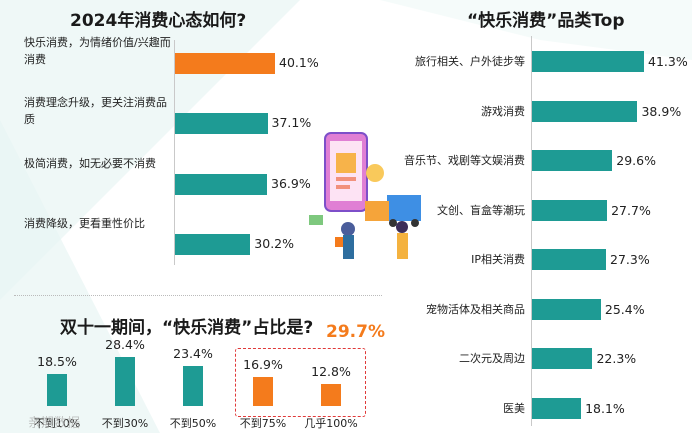 The image size is (692, 433). Describe the element at coordinates (475, 309) in the screenshot. I see `category-label: 宠物活体及相关商品` at that location.